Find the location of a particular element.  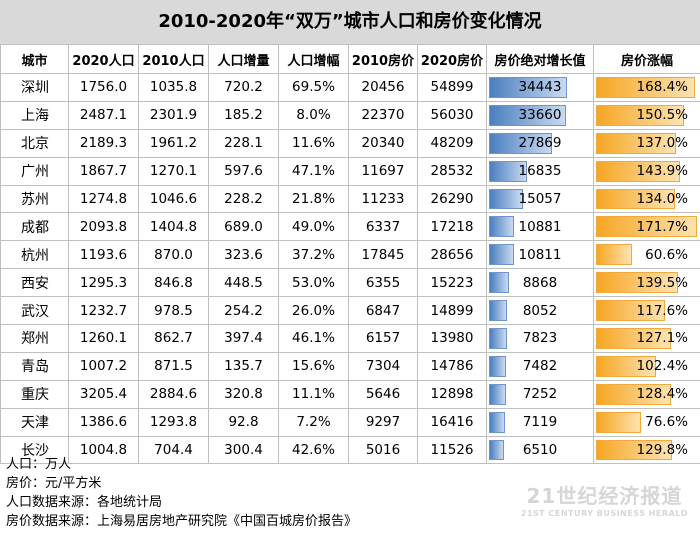

cell-city: 成都 is located at coordinates (34, 227).